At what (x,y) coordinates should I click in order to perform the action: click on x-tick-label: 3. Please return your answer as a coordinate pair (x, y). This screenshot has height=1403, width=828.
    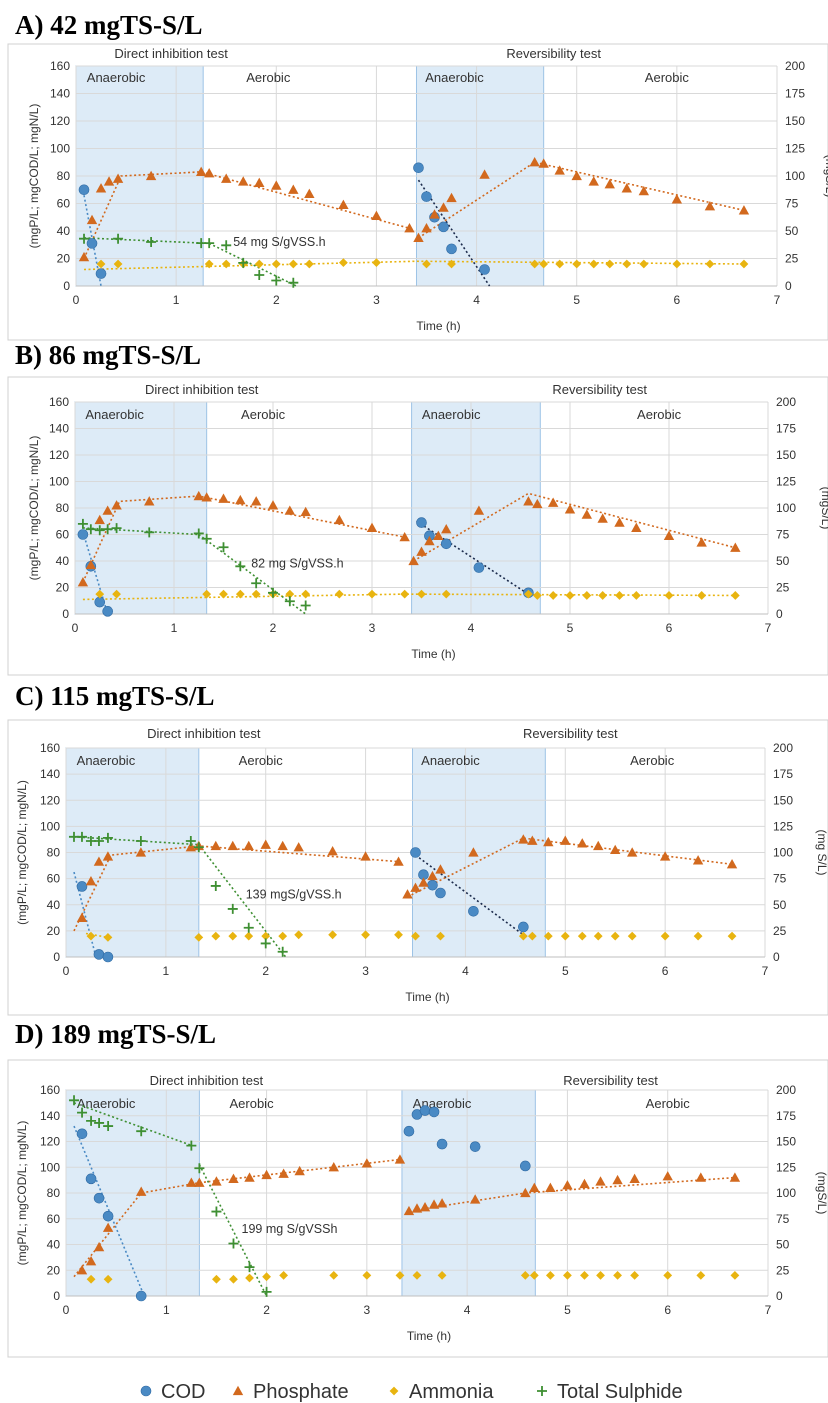
    Looking at the image, I should click on (372, 628).